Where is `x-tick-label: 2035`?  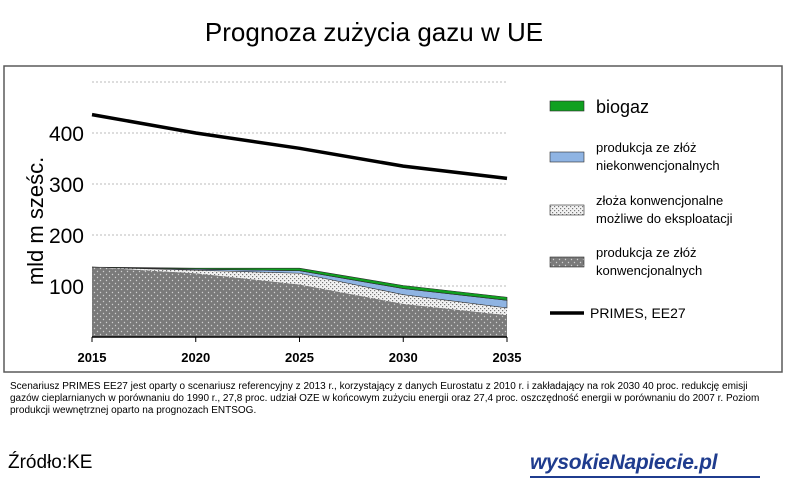 x-tick-label: 2035 is located at coordinates (507, 357).